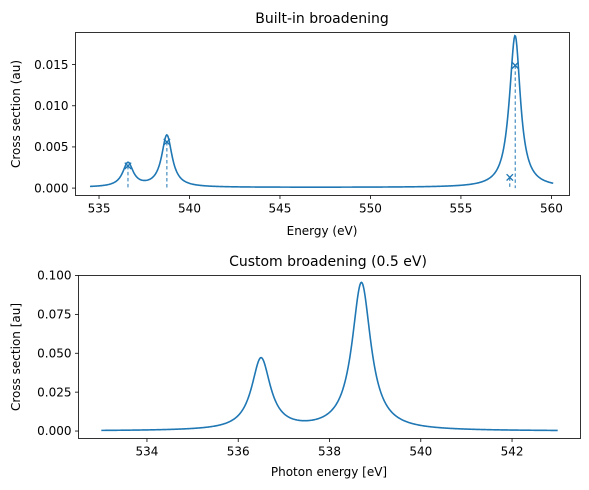  Describe the element at coordinates (16, 357) in the screenshot. I see `chart-bottom-ylabel: Cross section [au]` at that location.